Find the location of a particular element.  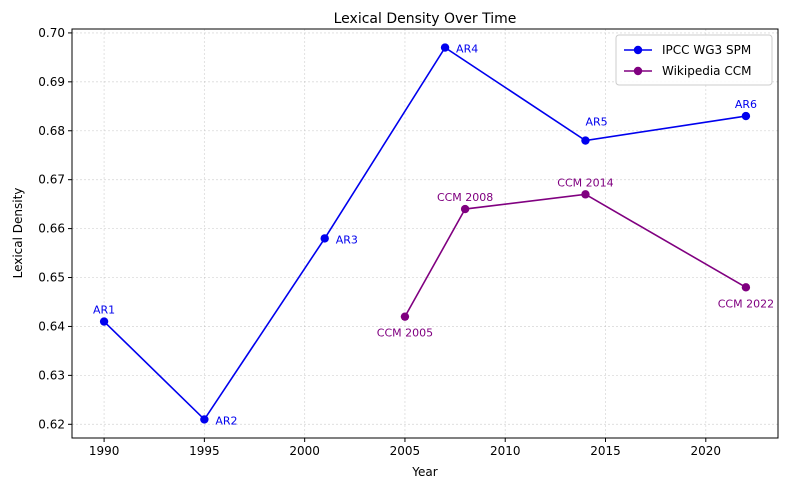

x-axis: 1990 1995 2000 2005 2010 2015 2020 is located at coordinates (405, 448).